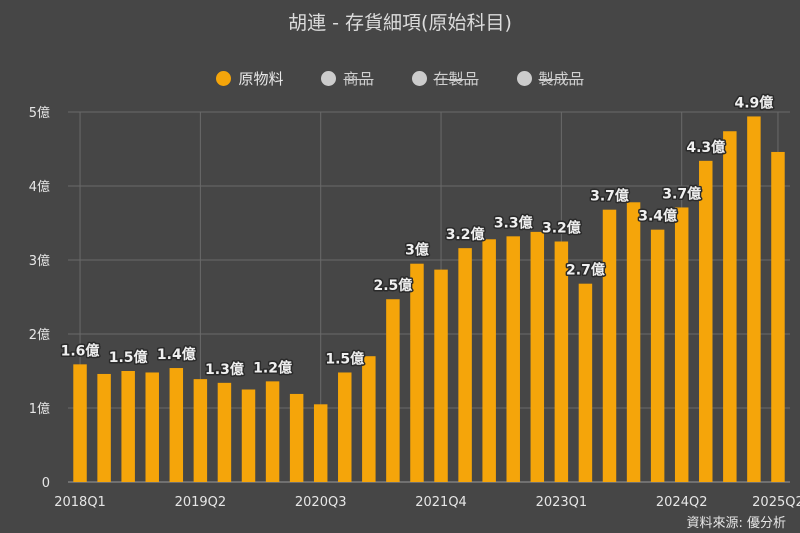  I want to click on legend-item-0: 原物料, so click(249, 78).